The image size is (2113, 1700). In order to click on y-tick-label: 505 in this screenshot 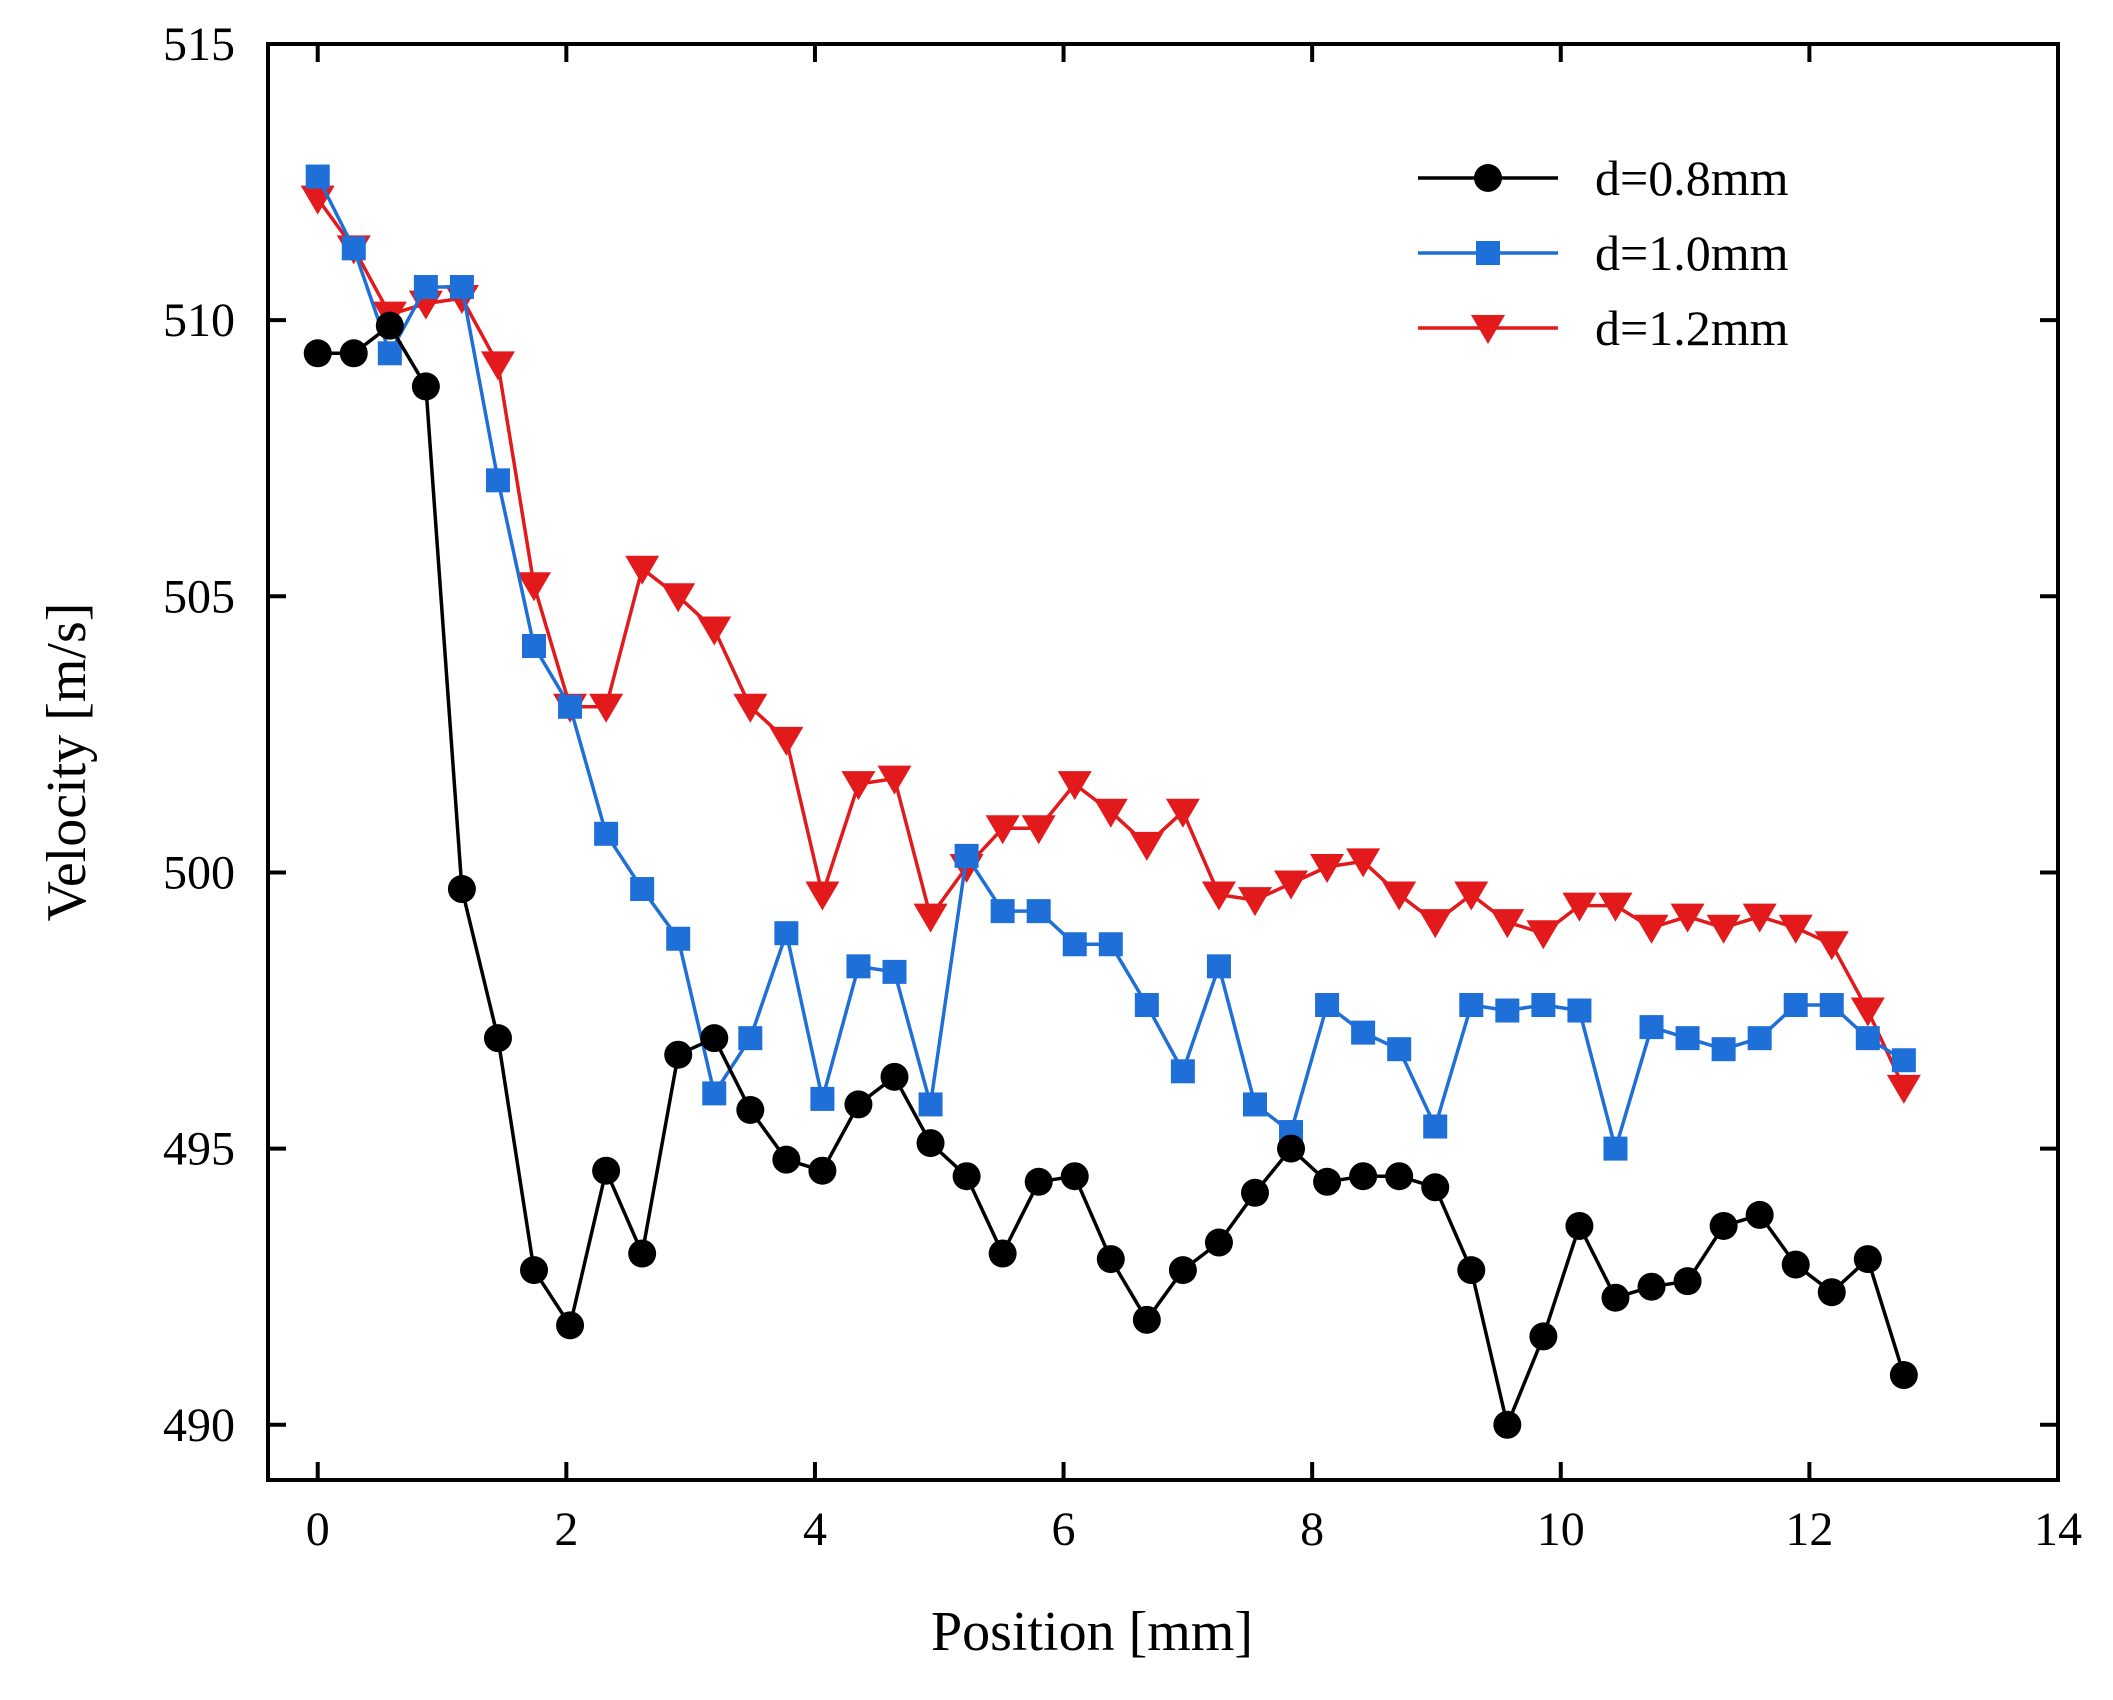, I will do `click(199, 596)`.